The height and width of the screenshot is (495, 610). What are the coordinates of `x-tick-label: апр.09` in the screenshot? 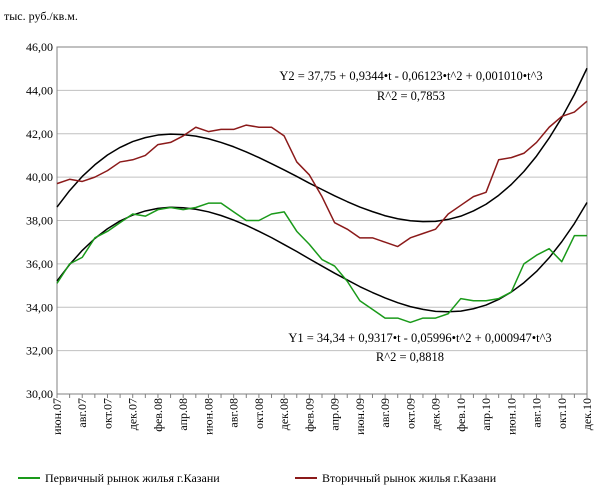 It's located at (335, 414).